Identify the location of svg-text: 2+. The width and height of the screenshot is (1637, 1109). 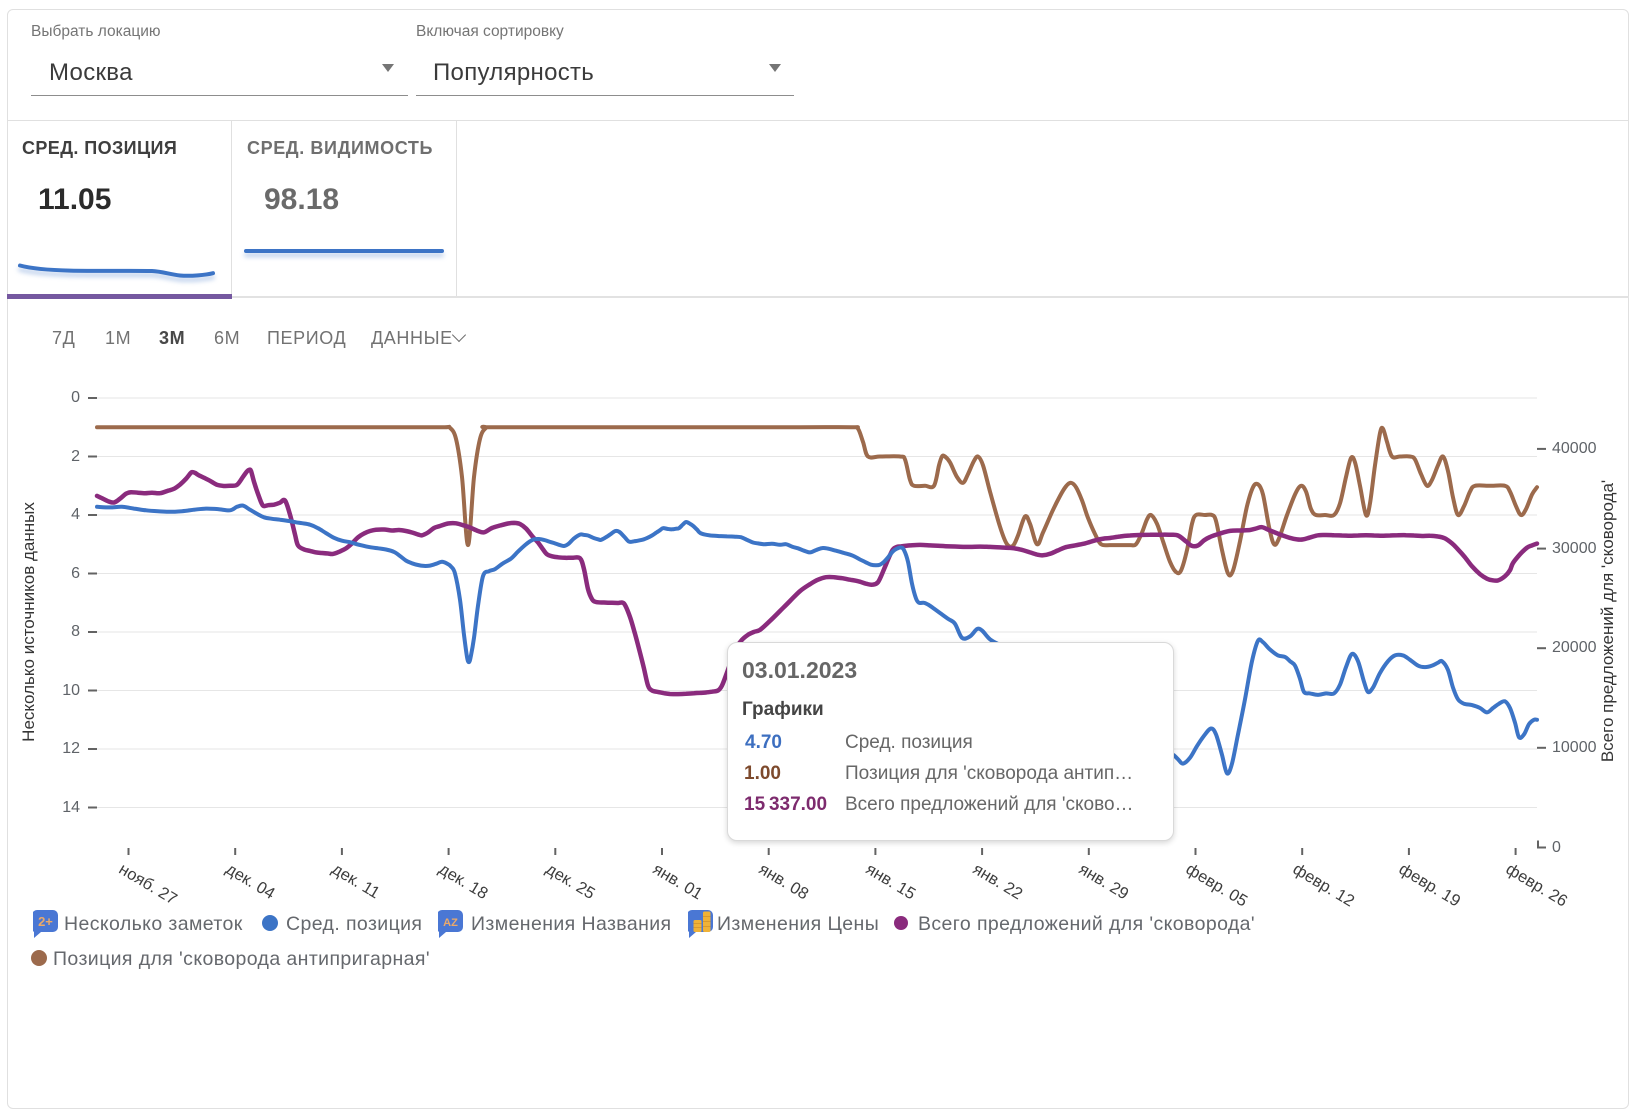
(45, 921).